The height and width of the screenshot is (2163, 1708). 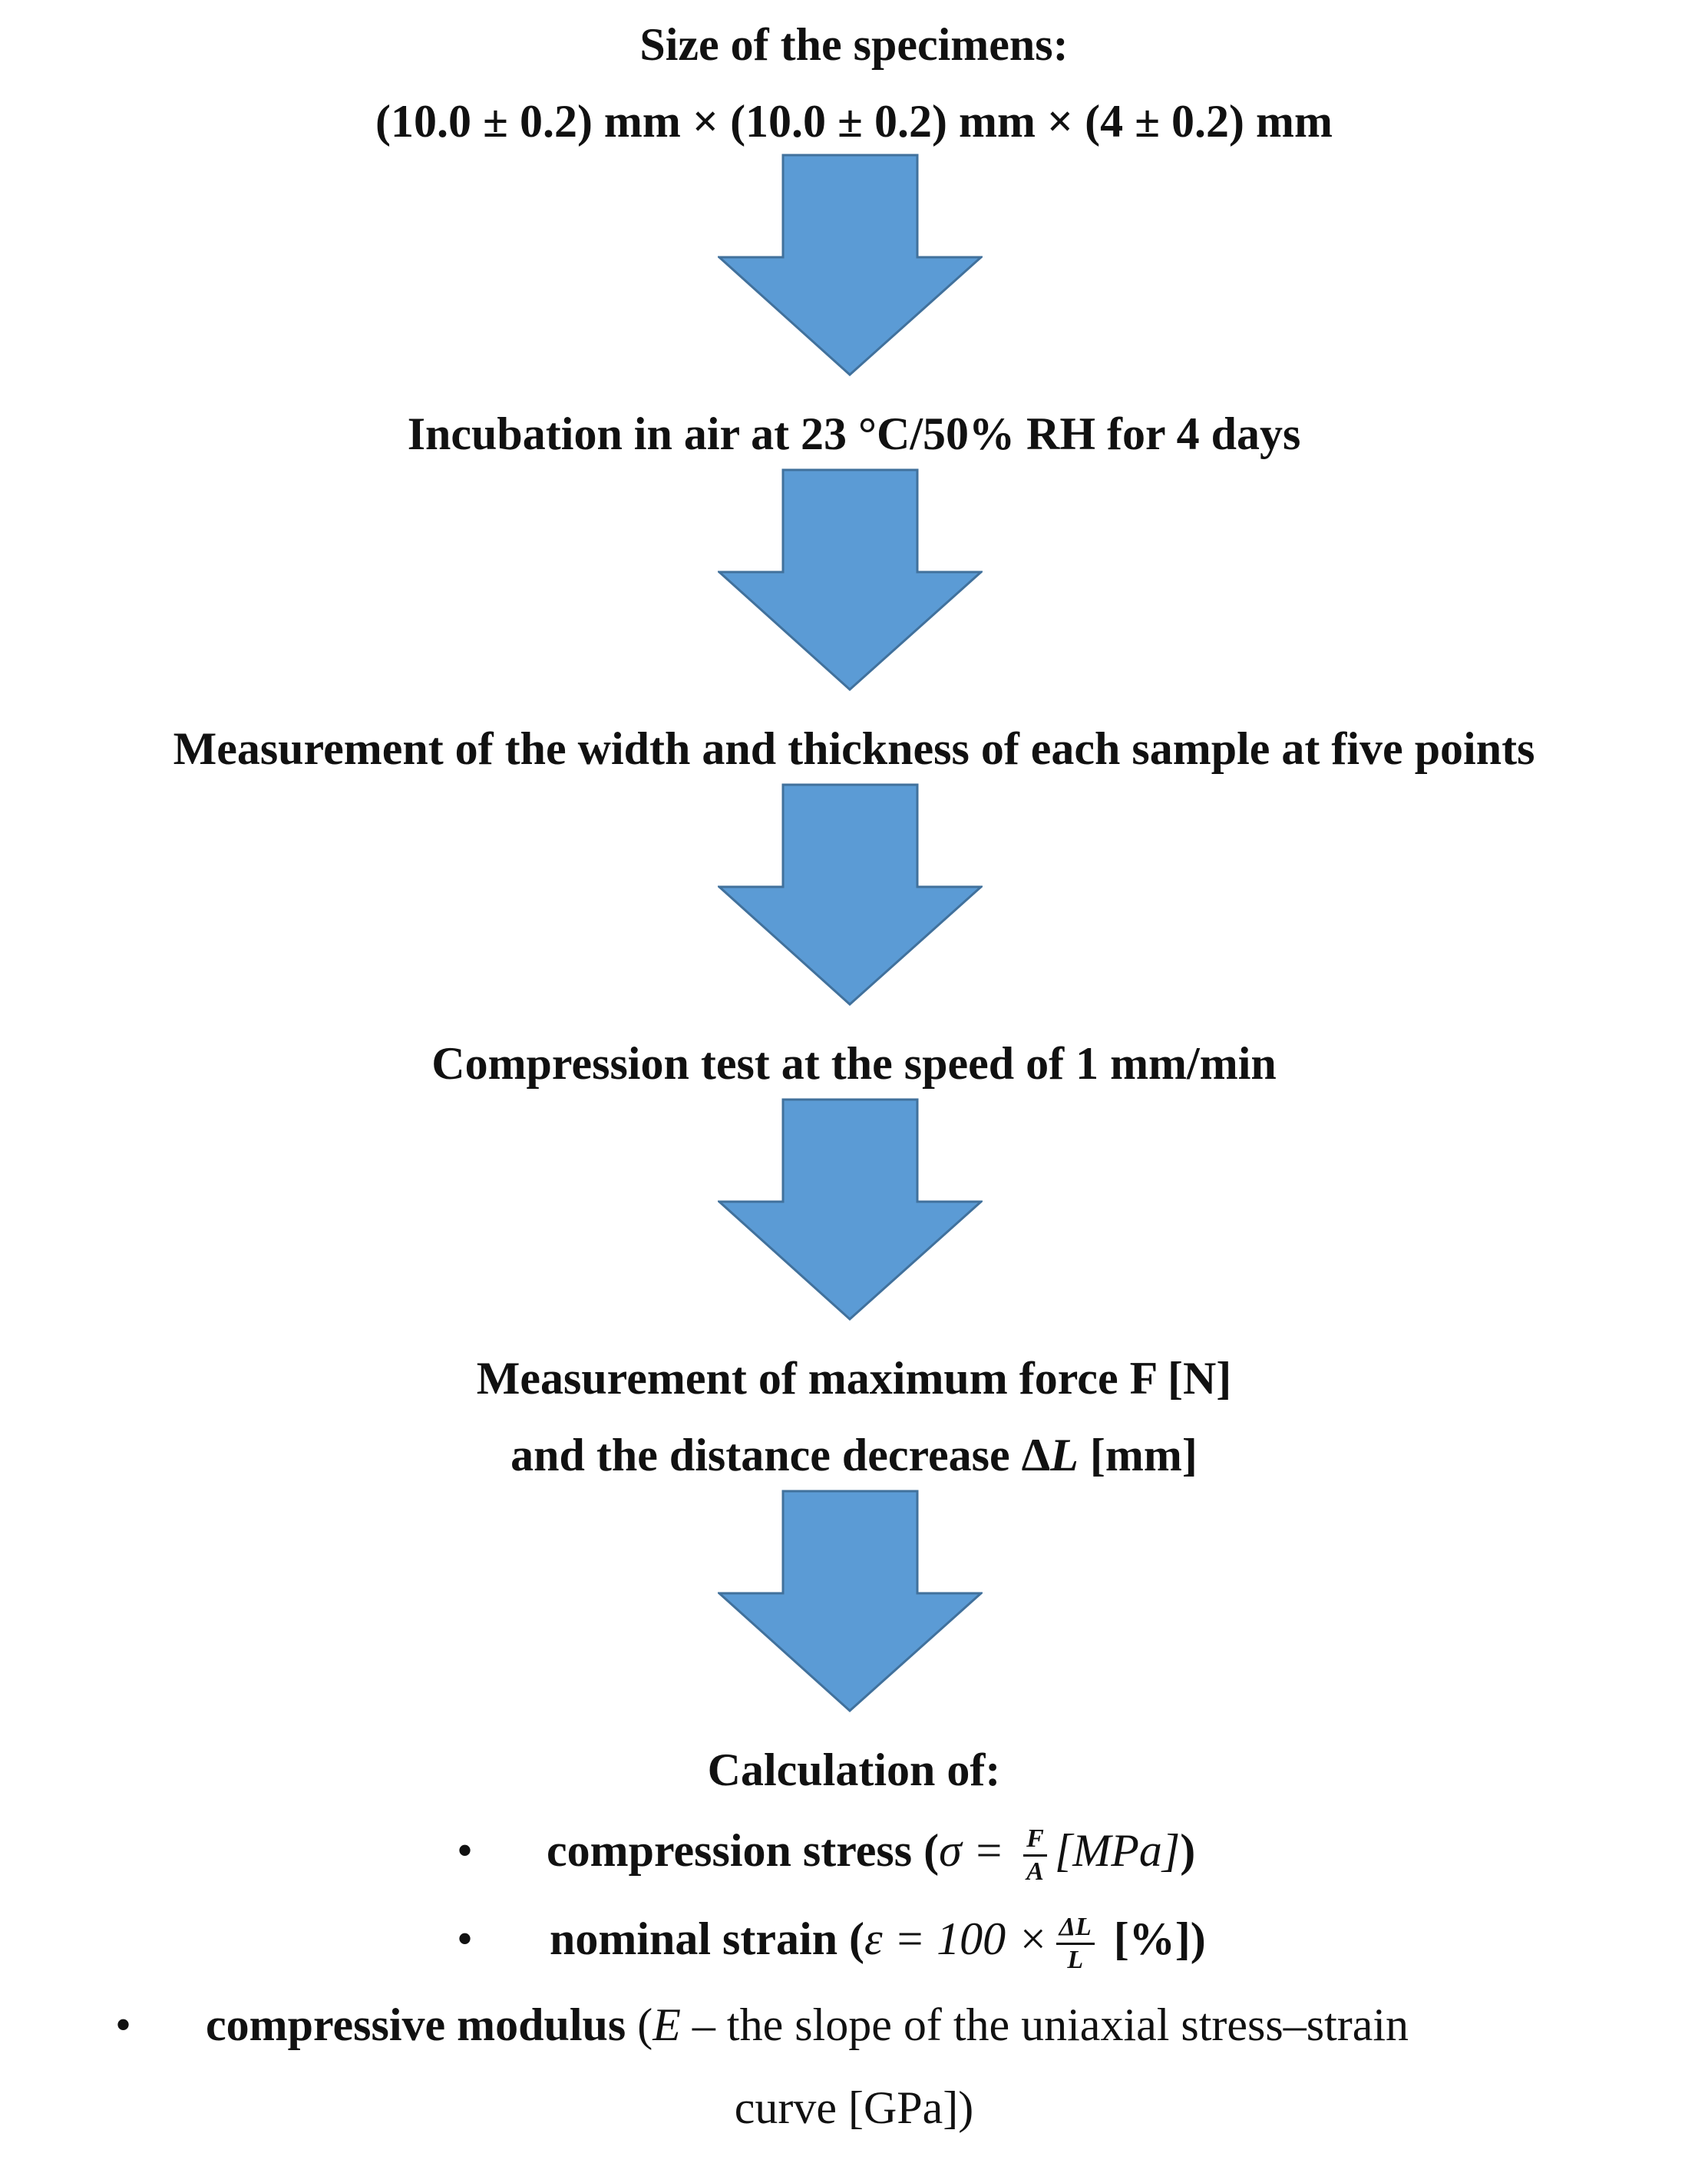 I want to click on stress-close: ), so click(x=1188, y=1851).